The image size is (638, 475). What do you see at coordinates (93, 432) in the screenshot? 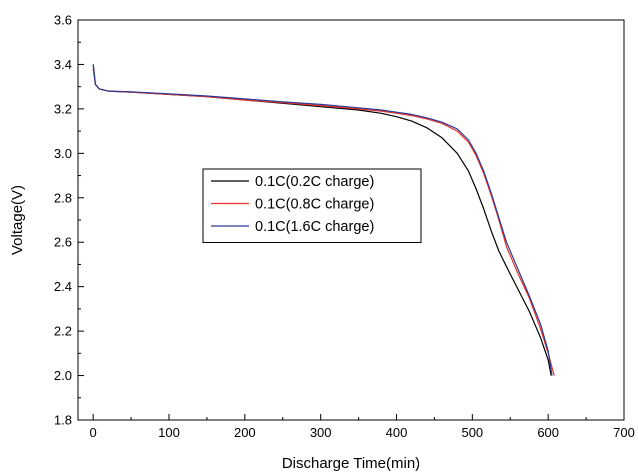
I see `x-tick-label: 0` at bounding box center [93, 432].